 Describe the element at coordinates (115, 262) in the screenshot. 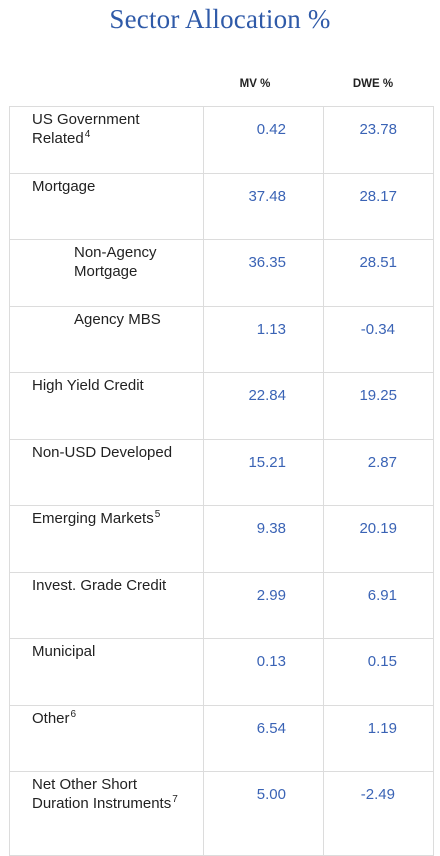

I see `row-label-text: Non-Agency Mortgage` at that location.